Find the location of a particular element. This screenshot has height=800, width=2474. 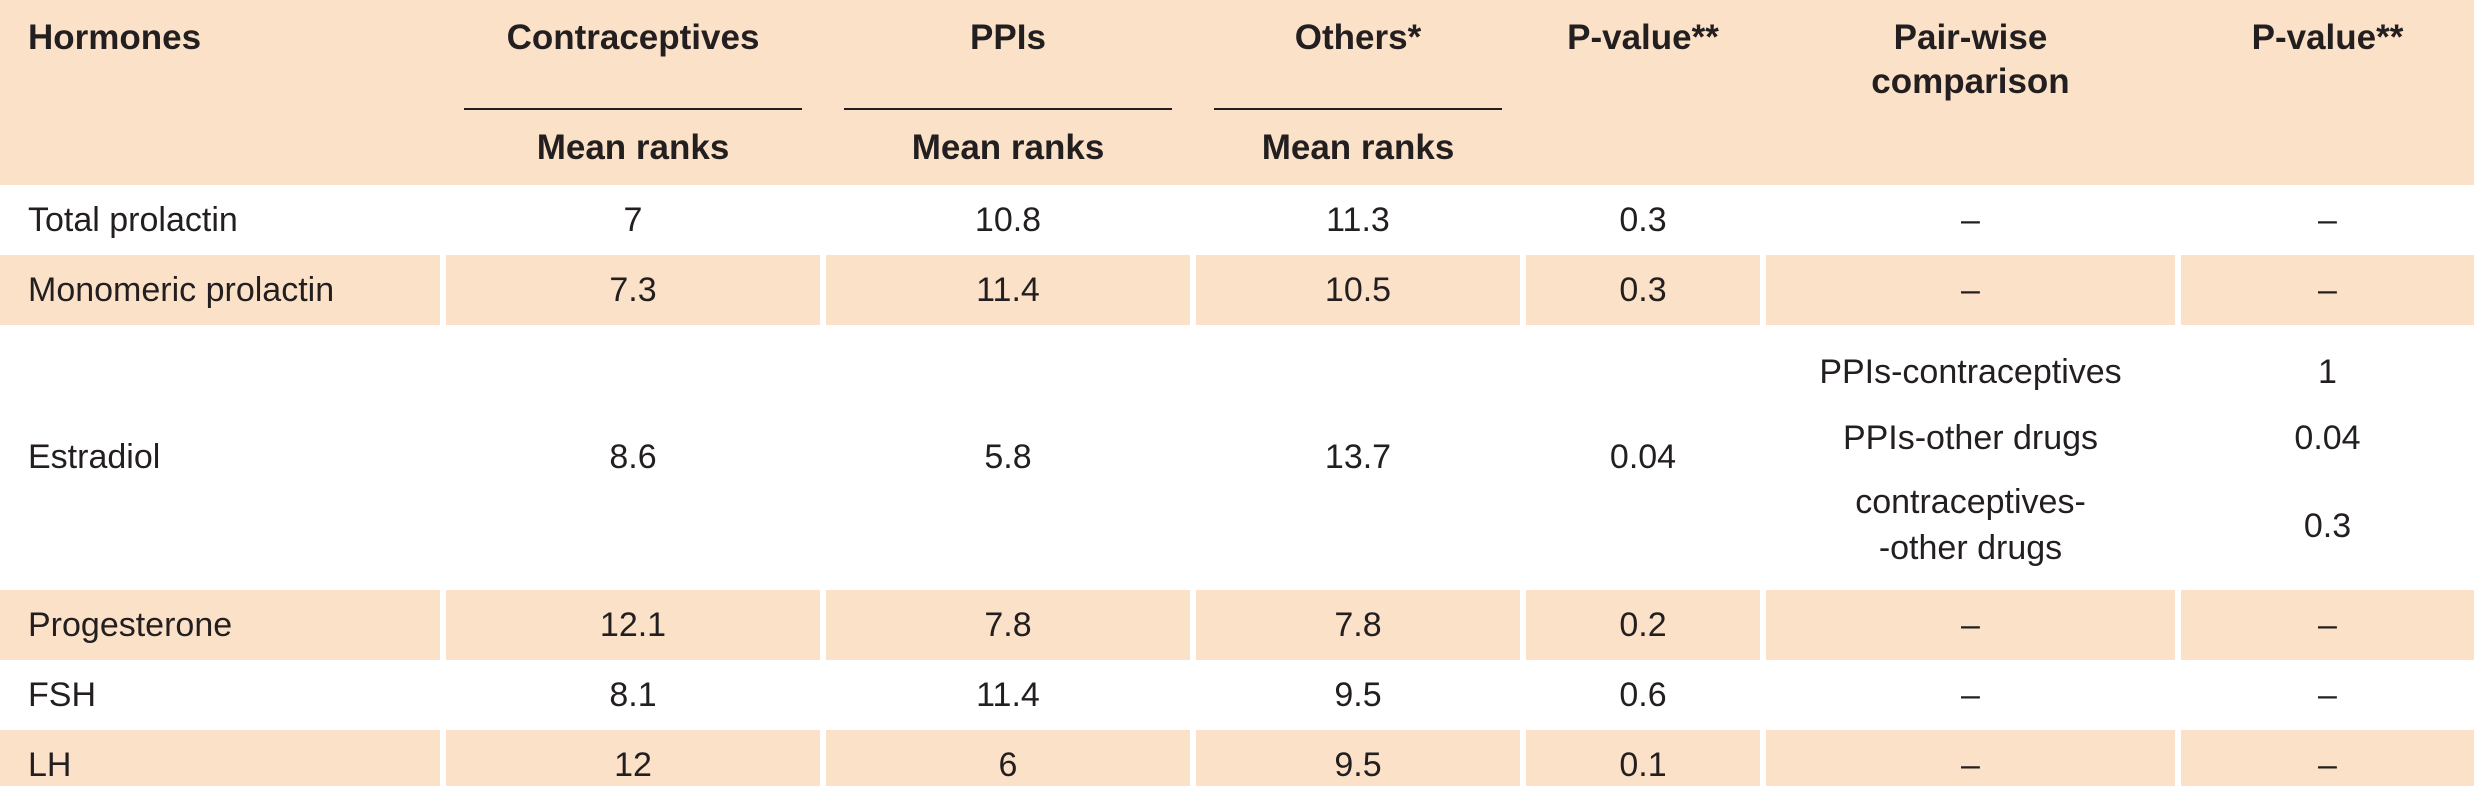

header-others: Others* is located at coordinates (1355, 55).